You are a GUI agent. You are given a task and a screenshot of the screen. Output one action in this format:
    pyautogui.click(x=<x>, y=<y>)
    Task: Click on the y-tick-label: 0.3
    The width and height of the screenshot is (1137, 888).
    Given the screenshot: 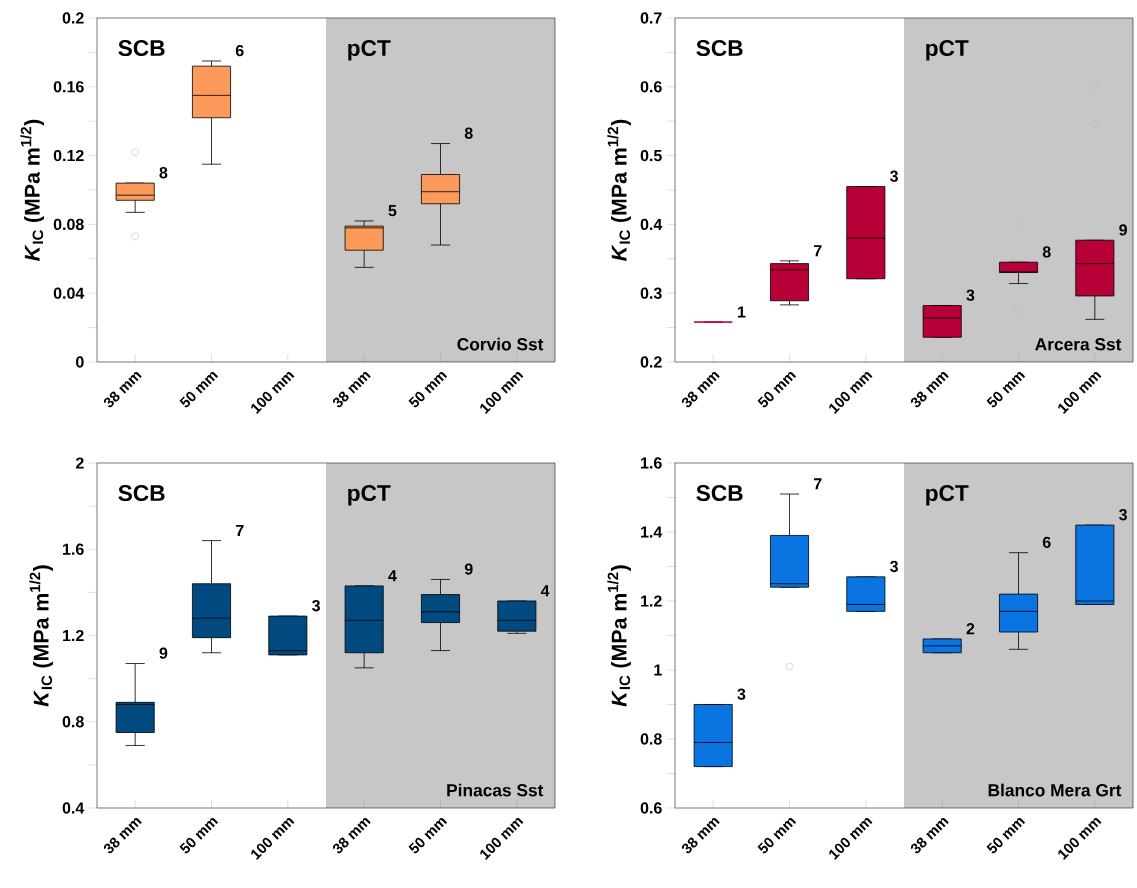 What is the action you would take?
    pyautogui.click(x=651, y=293)
    